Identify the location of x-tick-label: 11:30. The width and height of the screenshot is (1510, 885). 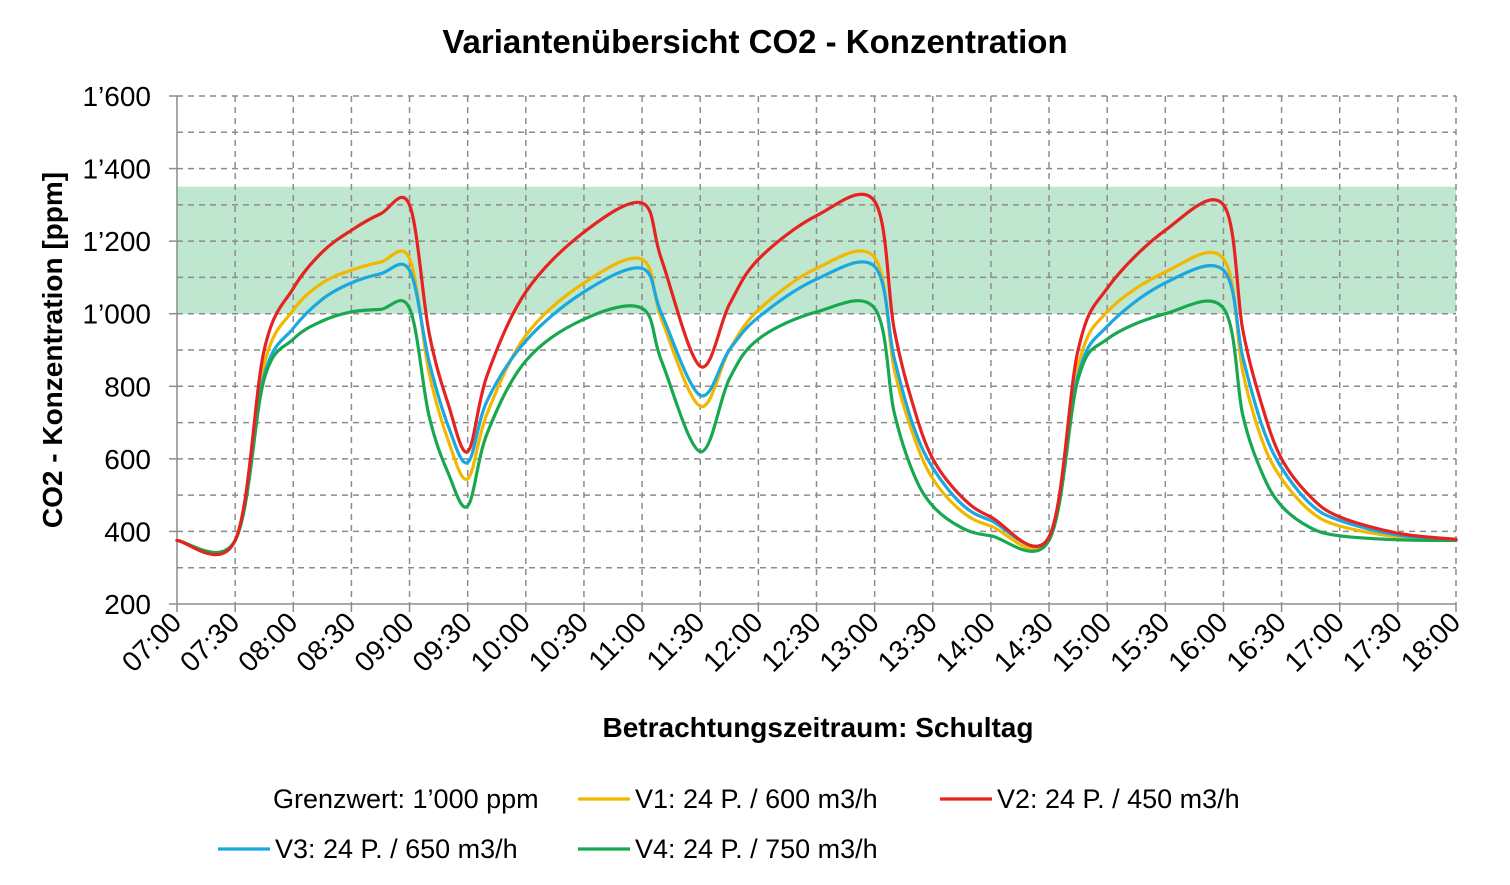
(675, 641).